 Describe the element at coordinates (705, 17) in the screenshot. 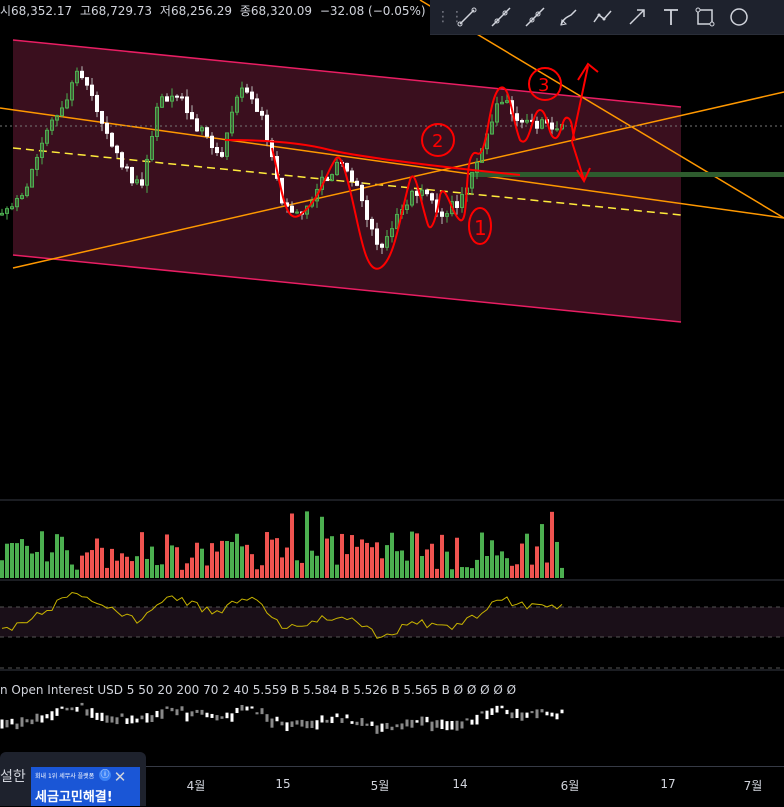

I see `rectangle-icon` at that location.